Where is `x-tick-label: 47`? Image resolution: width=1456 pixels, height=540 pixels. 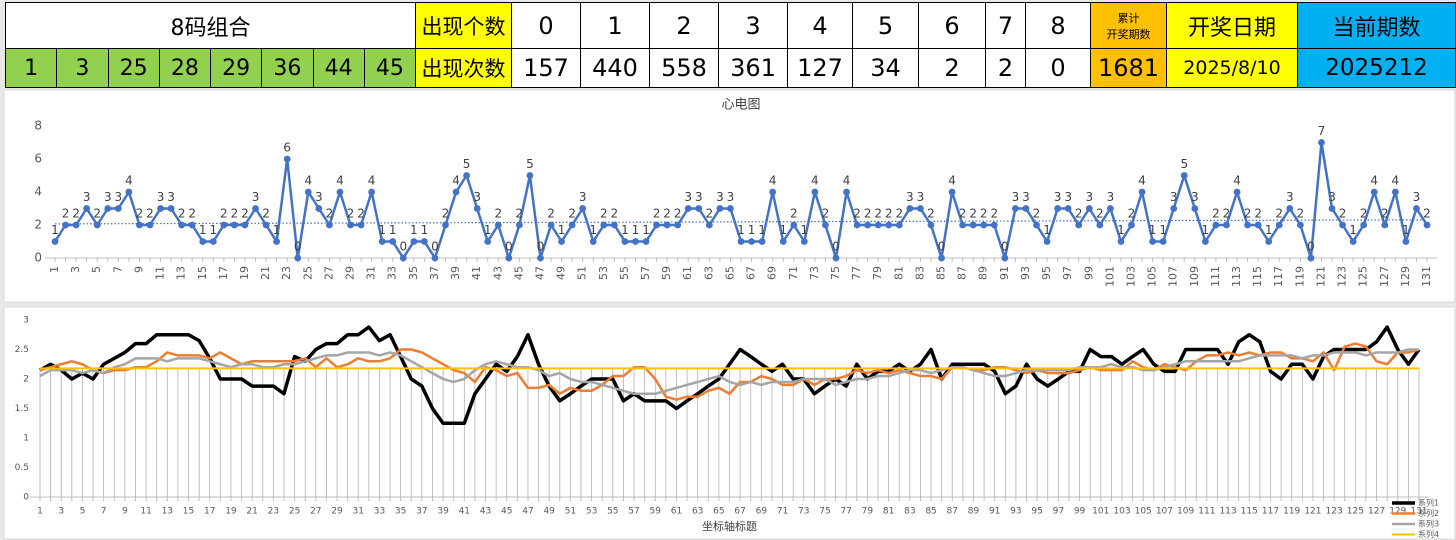 x-tick-label: 47 is located at coordinates (527, 512).